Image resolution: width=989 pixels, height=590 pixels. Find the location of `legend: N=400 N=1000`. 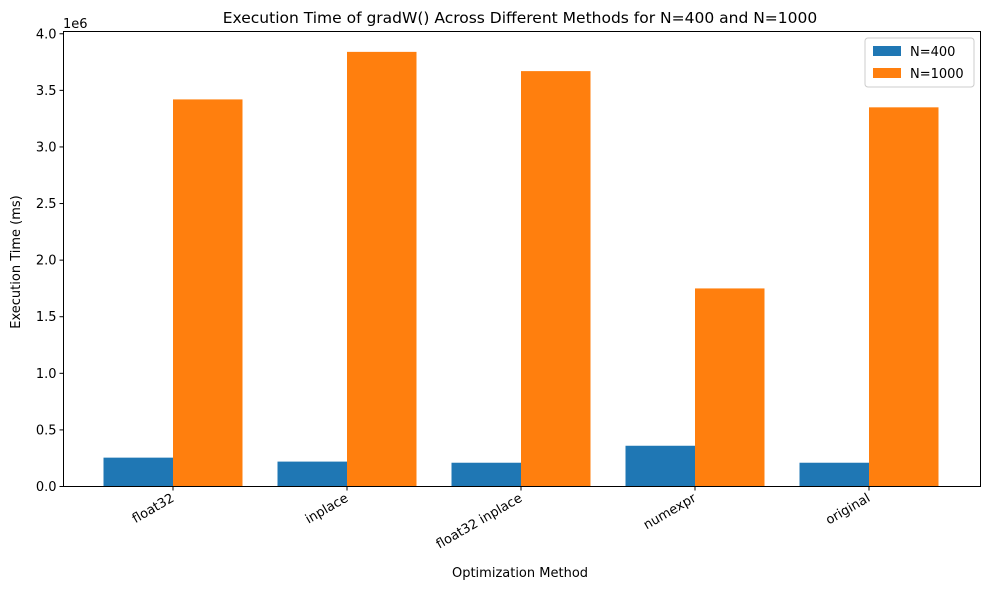

legend: N=400 N=1000 is located at coordinates (919, 62).